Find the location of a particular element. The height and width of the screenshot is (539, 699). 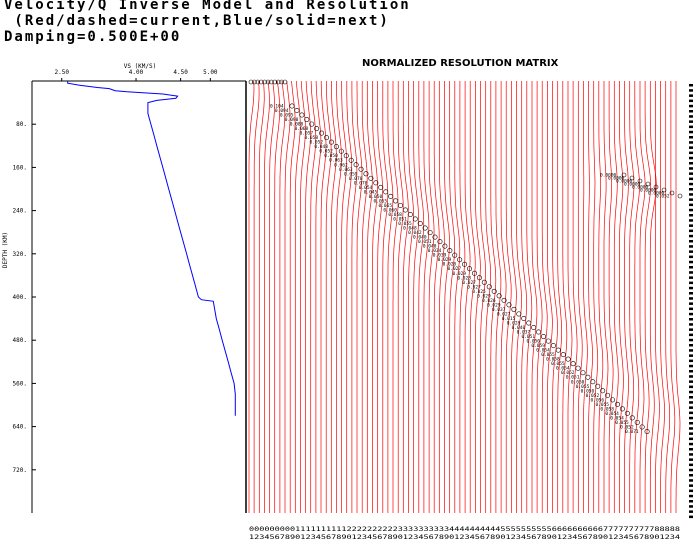

right-cluster-label: 0.0000 is located at coordinates (624, 182).